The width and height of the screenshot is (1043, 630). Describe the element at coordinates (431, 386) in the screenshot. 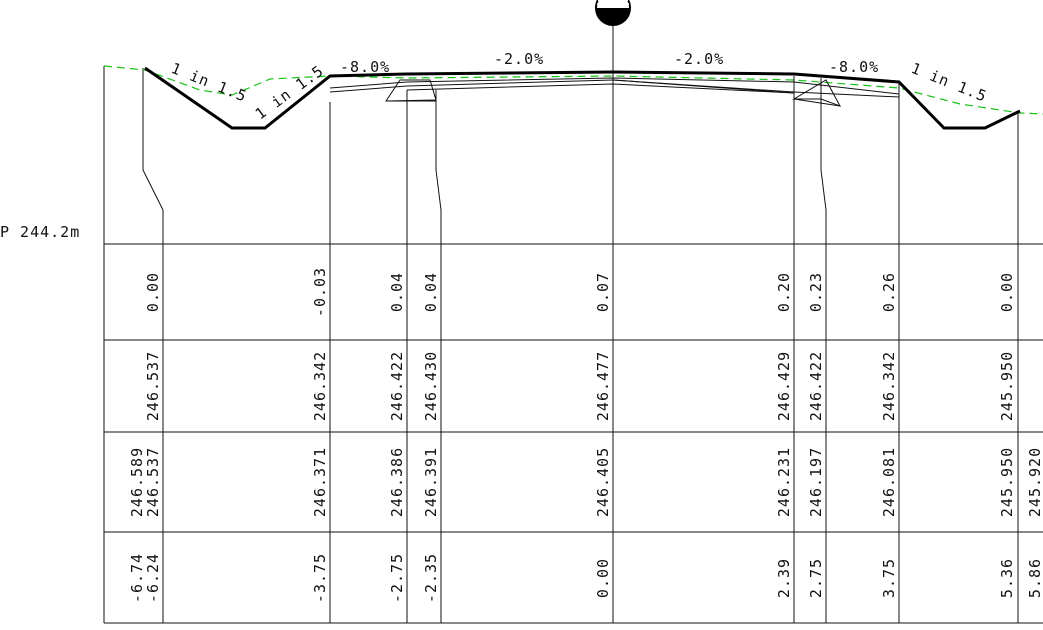

I see `table-design-value: 246.430` at that location.